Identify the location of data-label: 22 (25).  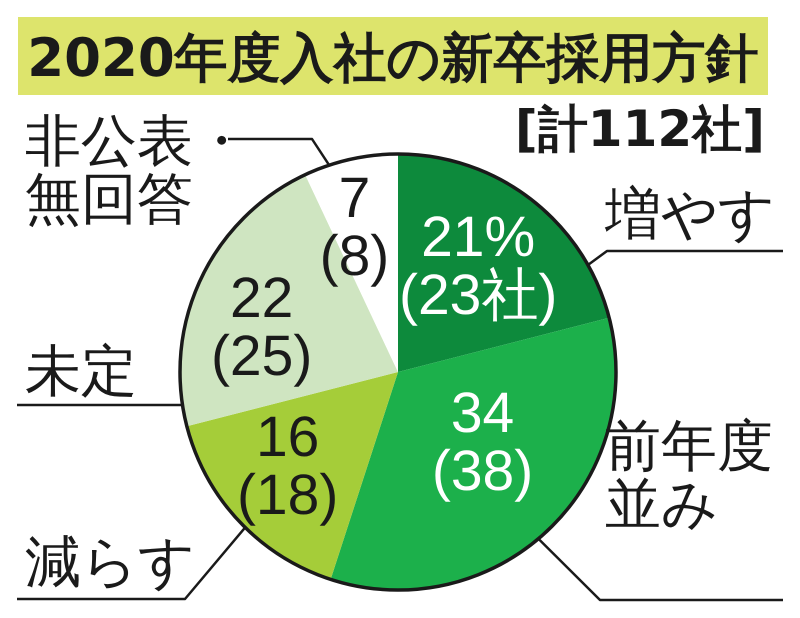
(261, 327).